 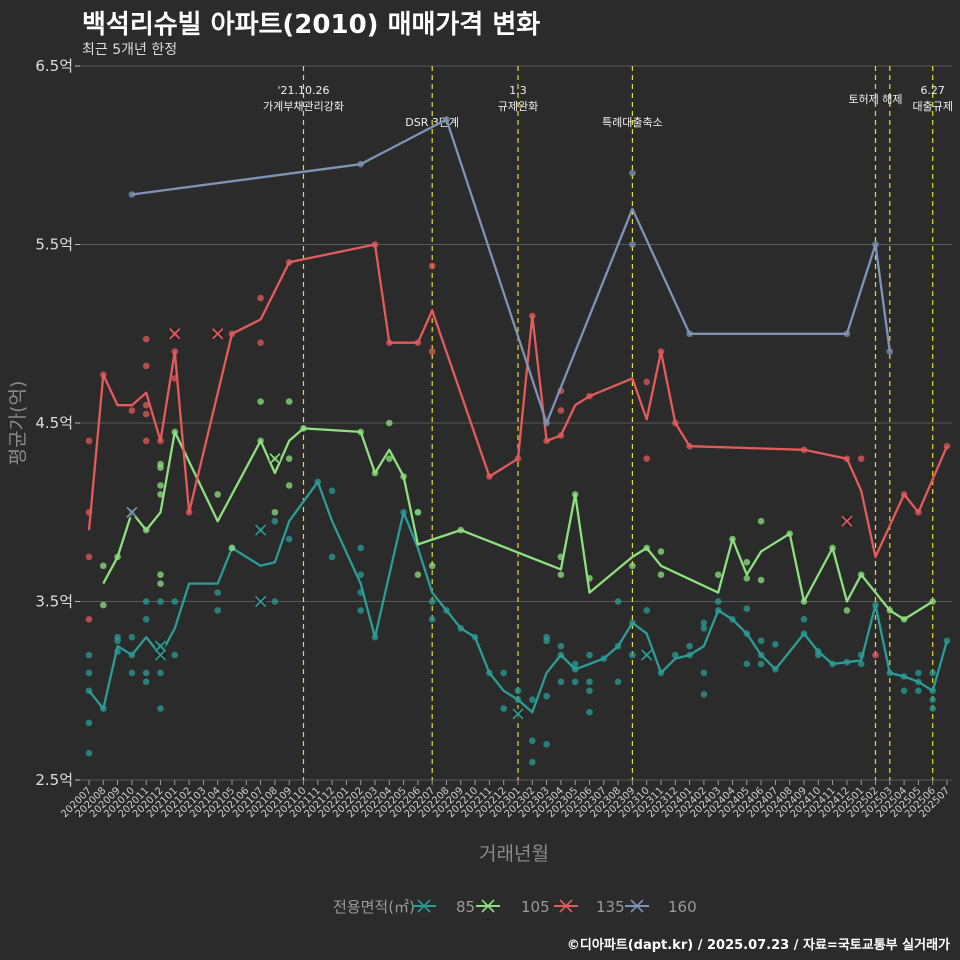 I want to click on event-annotation-label: 토허제 해제, so click(x=875, y=99).